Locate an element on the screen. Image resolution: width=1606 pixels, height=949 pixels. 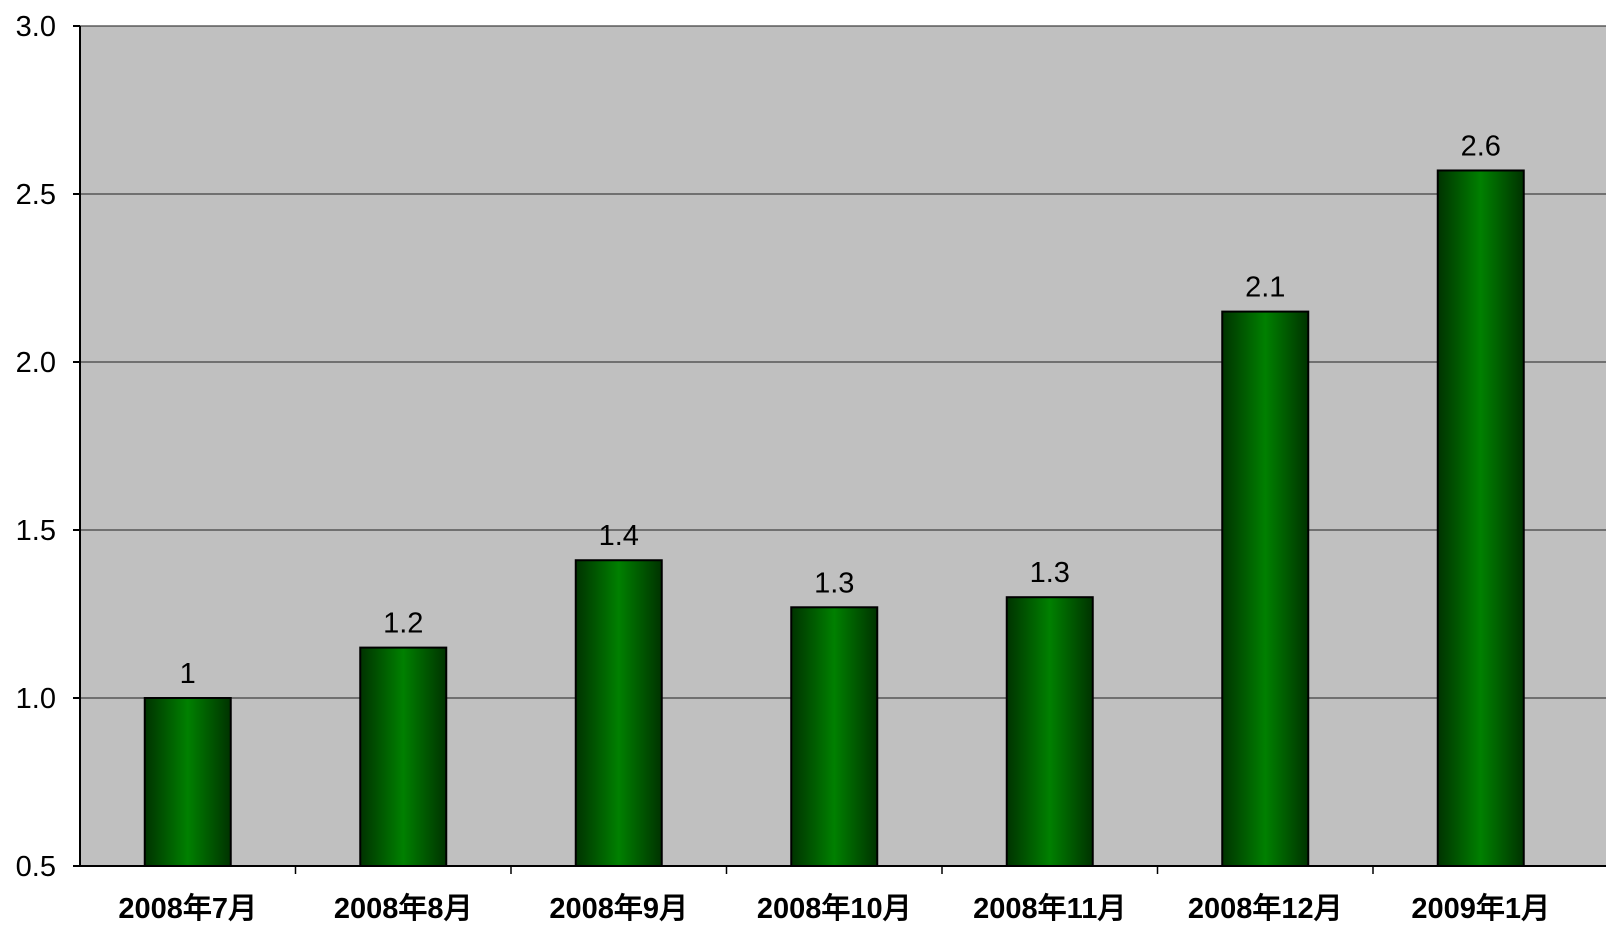
y-tick-label: 2.5 is located at coordinates (36, 195).